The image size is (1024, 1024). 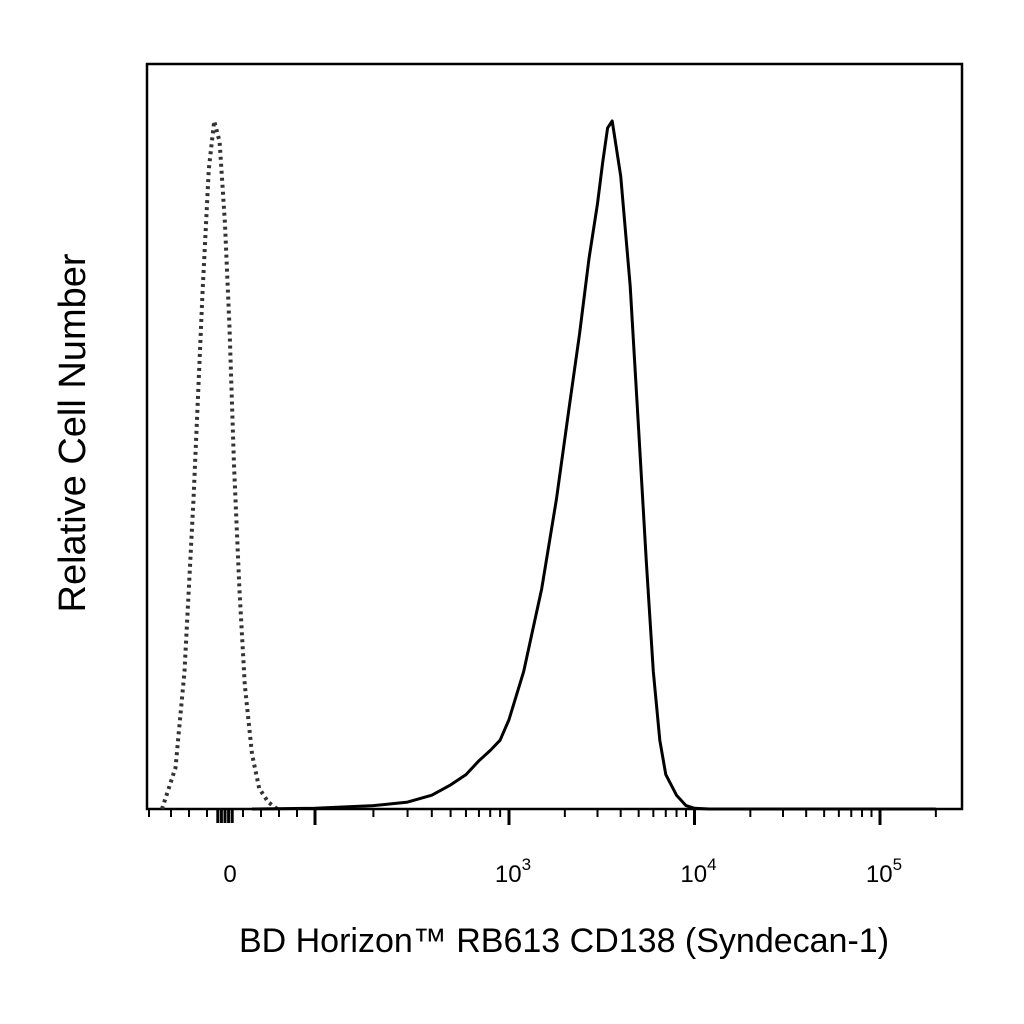 What do you see at coordinates (562, 871) in the screenshot?
I see `x-axis-tick-labels: 0 10³ 10⁴ 10⁵` at bounding box center [562, 871].